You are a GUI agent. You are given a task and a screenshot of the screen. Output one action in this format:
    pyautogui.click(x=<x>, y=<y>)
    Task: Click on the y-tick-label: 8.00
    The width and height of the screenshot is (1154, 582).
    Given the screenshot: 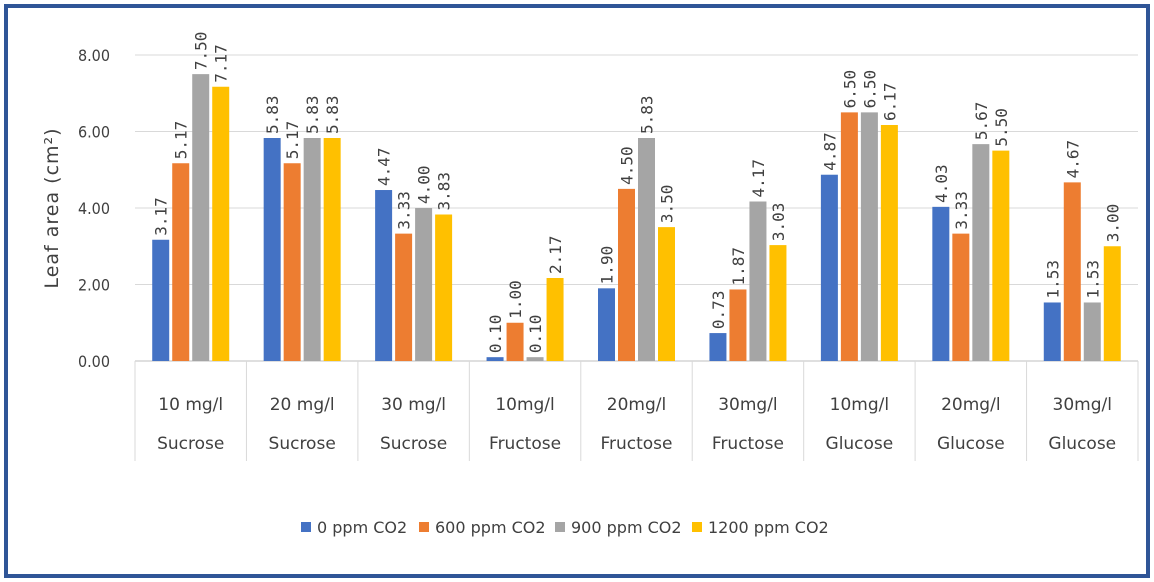 What is the action you would take?
    pyautogui.click(x=94, y=55)
    